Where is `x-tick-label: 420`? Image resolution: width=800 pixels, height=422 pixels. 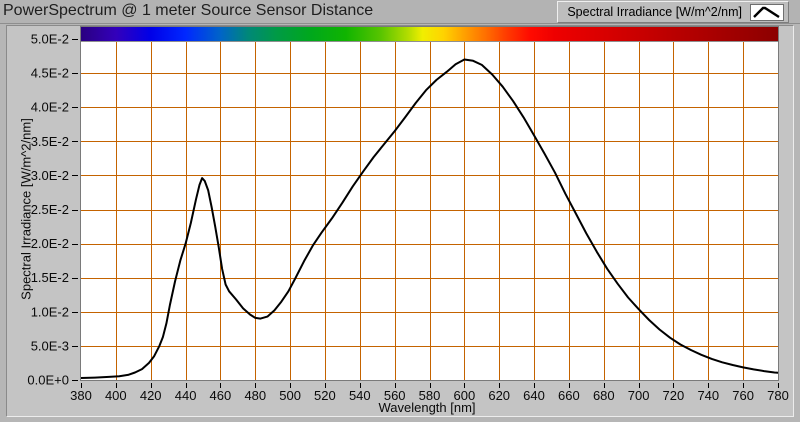 x-tick-label: 420 is located at coordinates (151, 395).